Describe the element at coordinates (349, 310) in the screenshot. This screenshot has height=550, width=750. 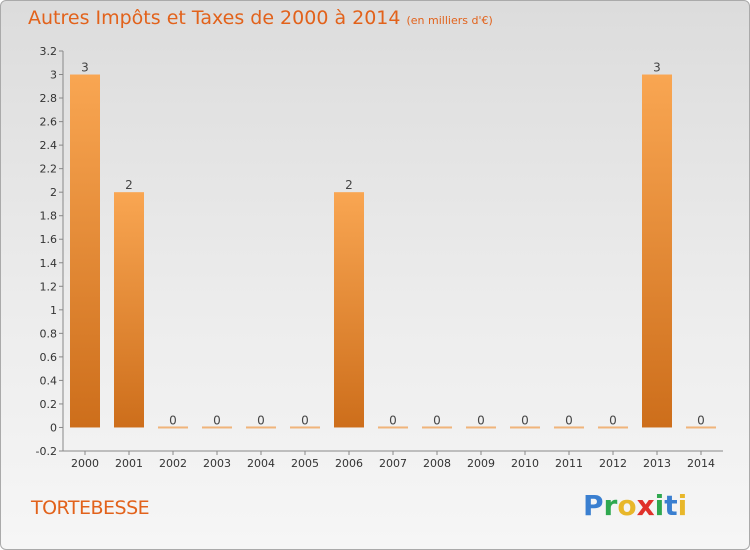
I see `bar-2006` at that location.